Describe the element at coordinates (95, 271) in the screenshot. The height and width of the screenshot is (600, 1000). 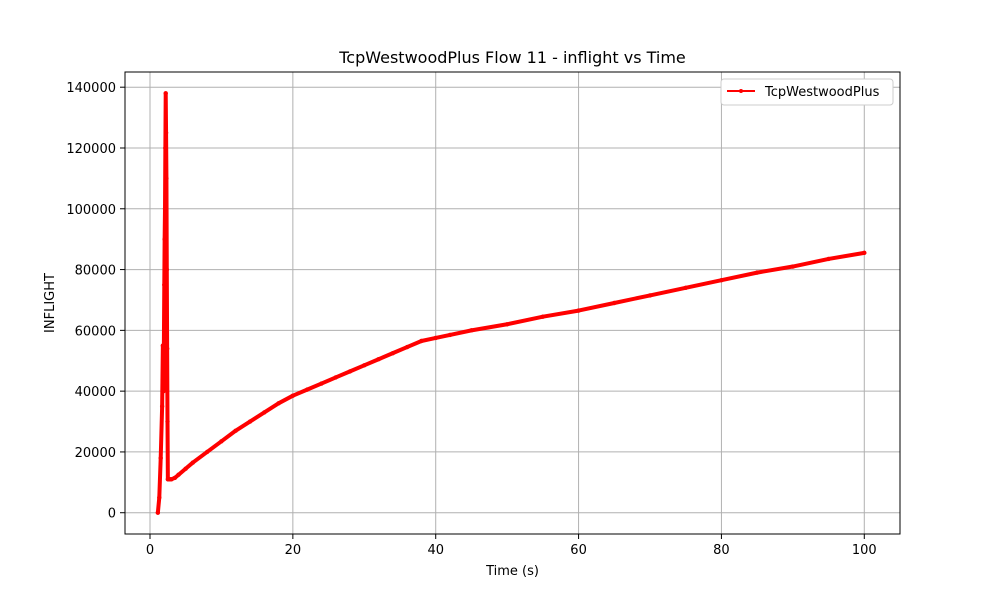
I see `y-tick-label: 80000` at that location.